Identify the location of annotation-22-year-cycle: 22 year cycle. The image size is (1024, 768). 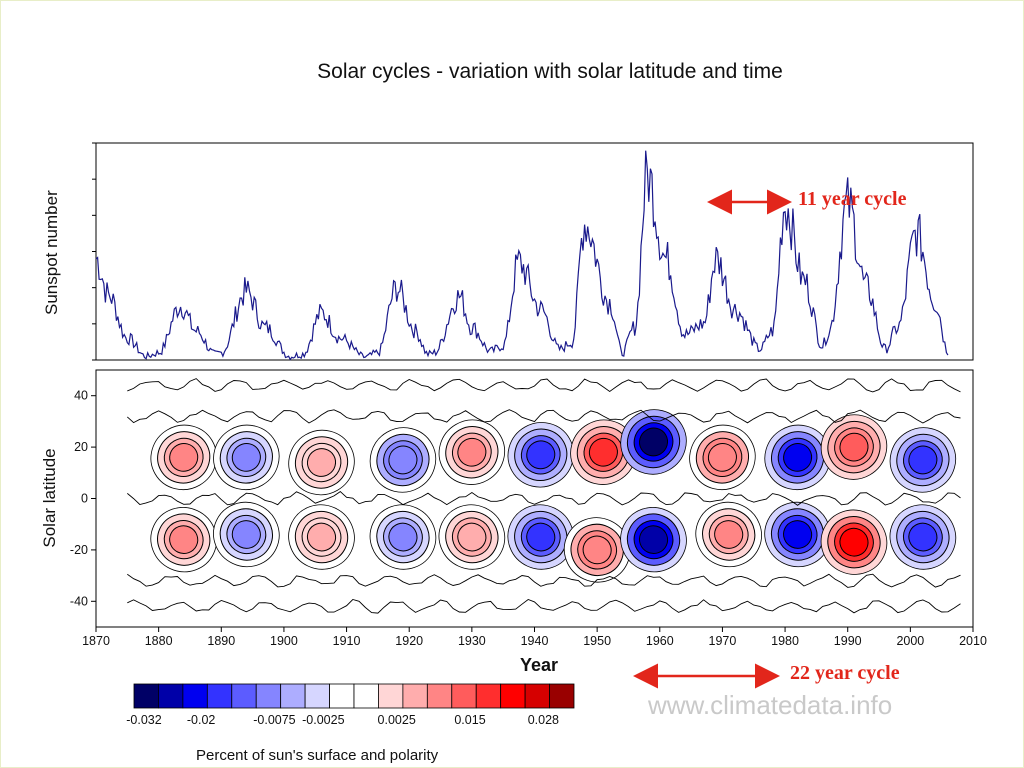
(845, 673).